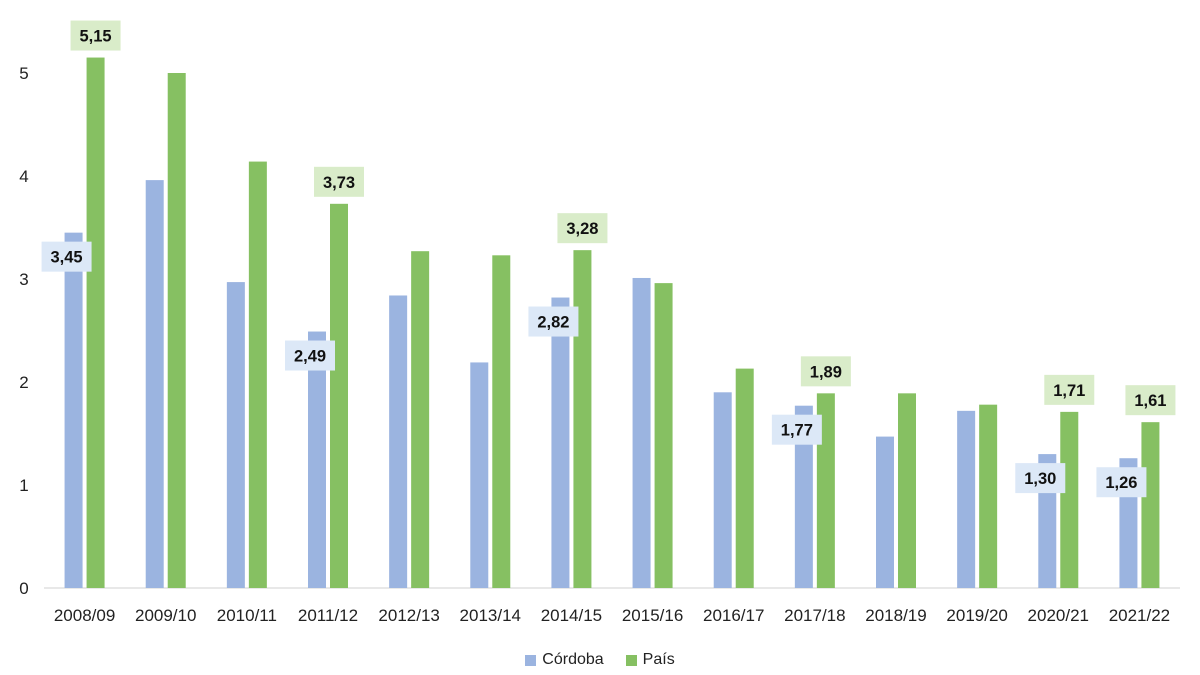  Describe the element at coordinates (976, 615) in the screenshot. I see `x-tick-label: 2019/20` at that location.